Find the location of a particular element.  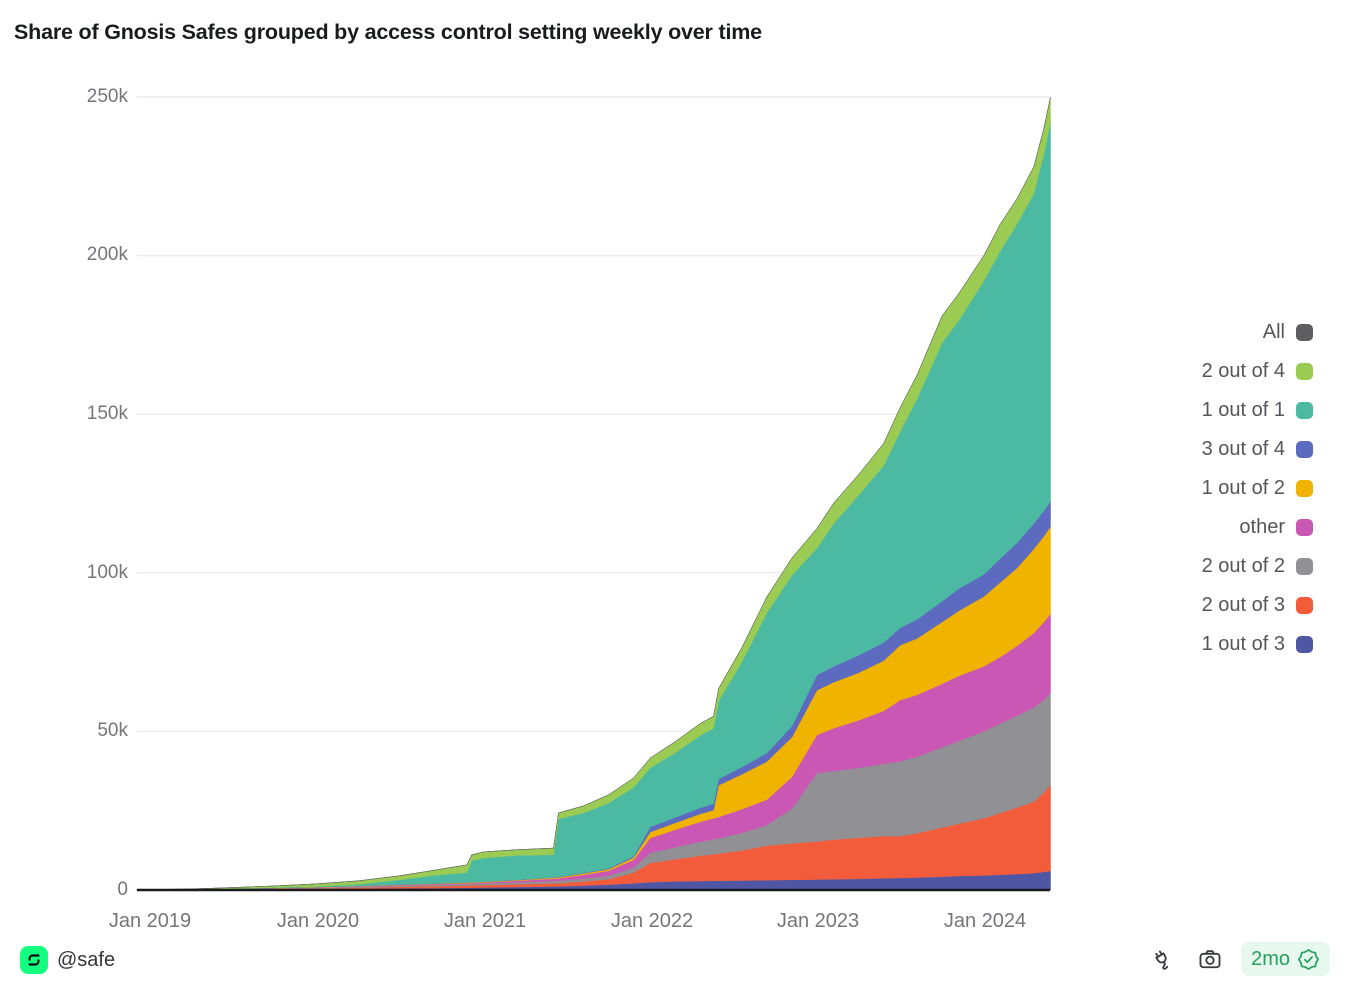

legend-label: 2 out of 3 is located at coordinates (1243, 605).